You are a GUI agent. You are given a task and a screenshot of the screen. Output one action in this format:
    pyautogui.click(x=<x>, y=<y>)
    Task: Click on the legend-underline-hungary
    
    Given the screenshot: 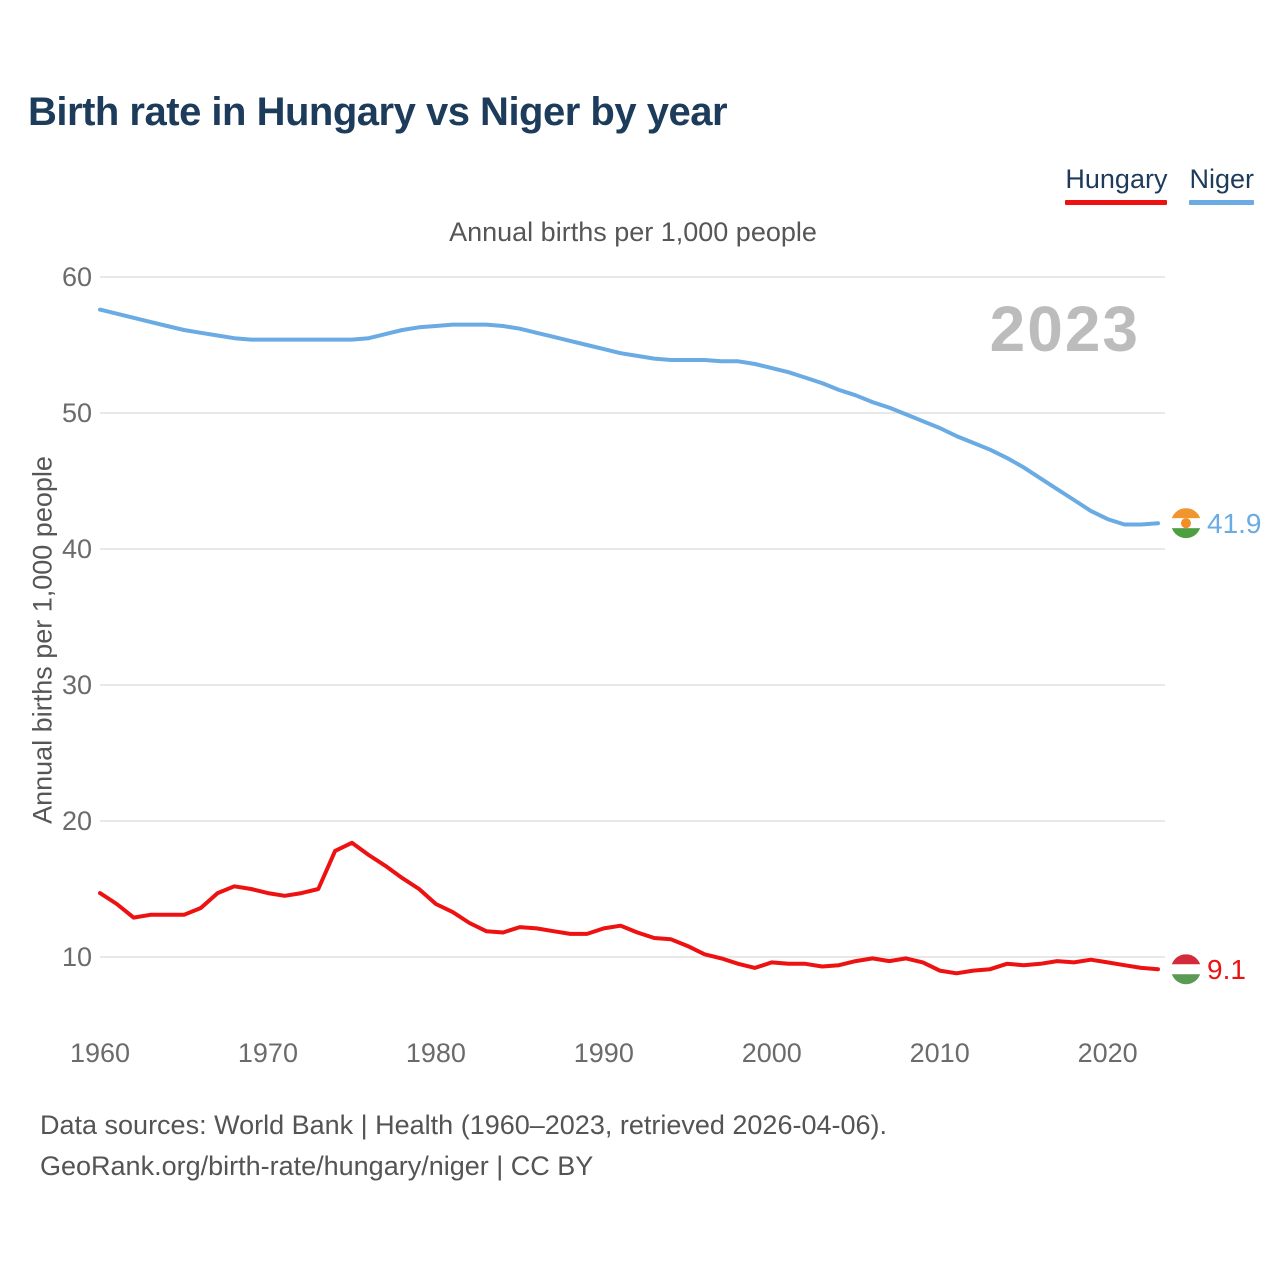 What is the action you would take?
    pyautogui.click(x=1116, y=202)
    